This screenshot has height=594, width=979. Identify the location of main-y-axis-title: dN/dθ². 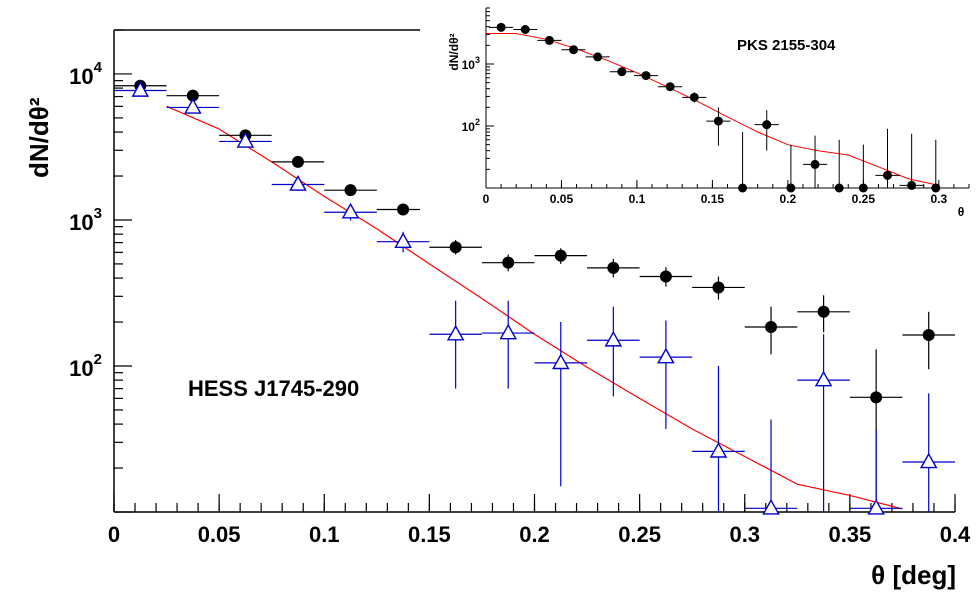
(39, 137).